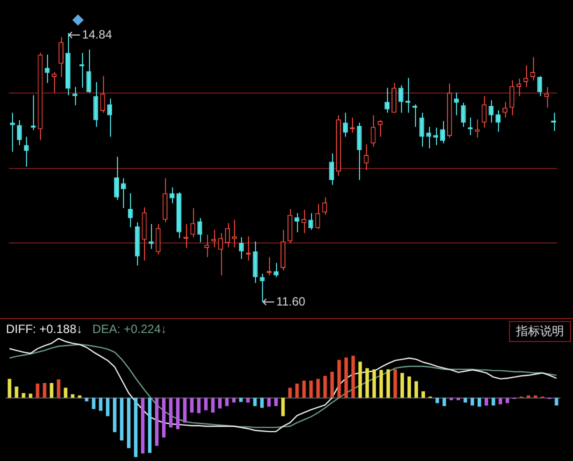 Image resolution: width=573 pixels, height=461 pixels. Describe the element at coordinates (44, 329) in the screenshot. I see `text: DIFF: +0.188↓` at that location.